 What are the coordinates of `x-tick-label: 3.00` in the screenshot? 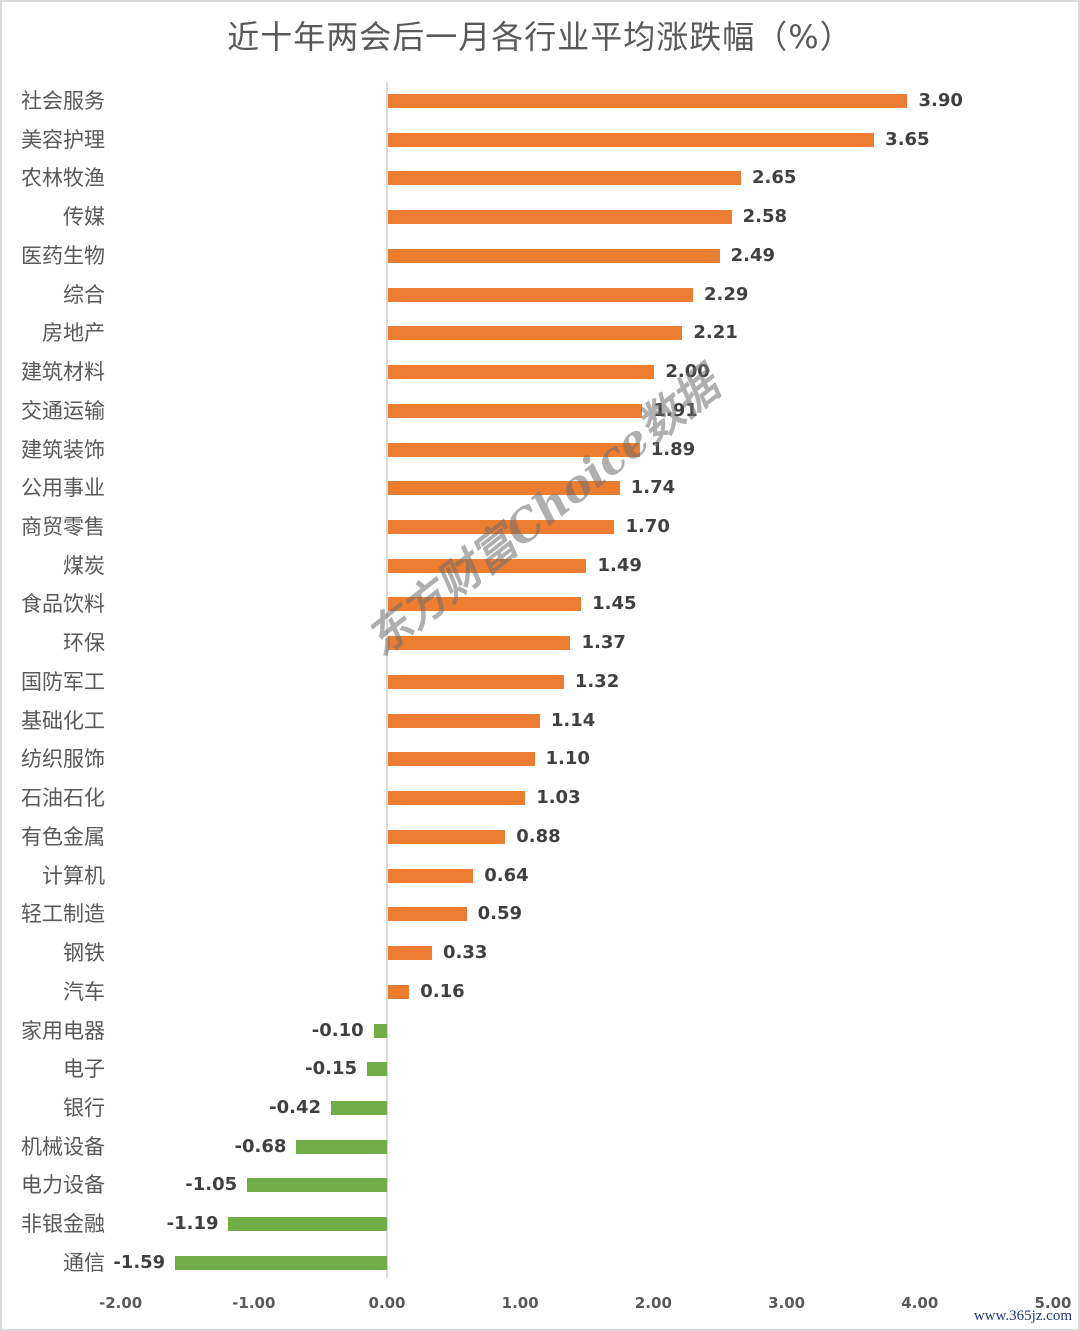 It's located at (787, 1303).